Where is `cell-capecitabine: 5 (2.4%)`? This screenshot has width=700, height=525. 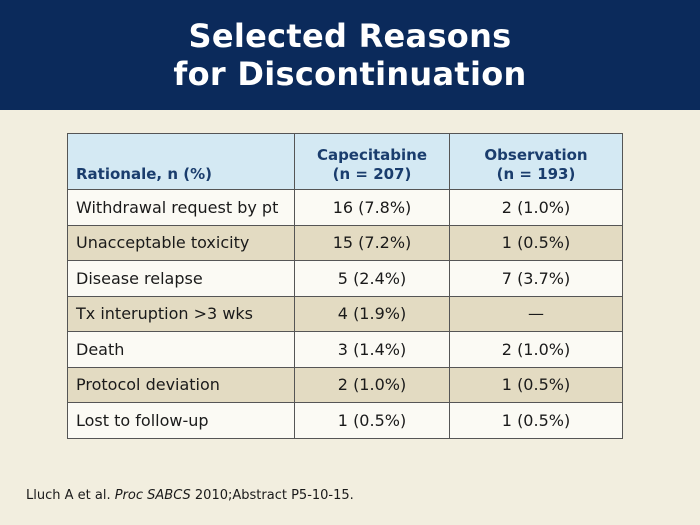
cell-capecitabine: 5 (2.4%) is located at coordinates (372, 278).